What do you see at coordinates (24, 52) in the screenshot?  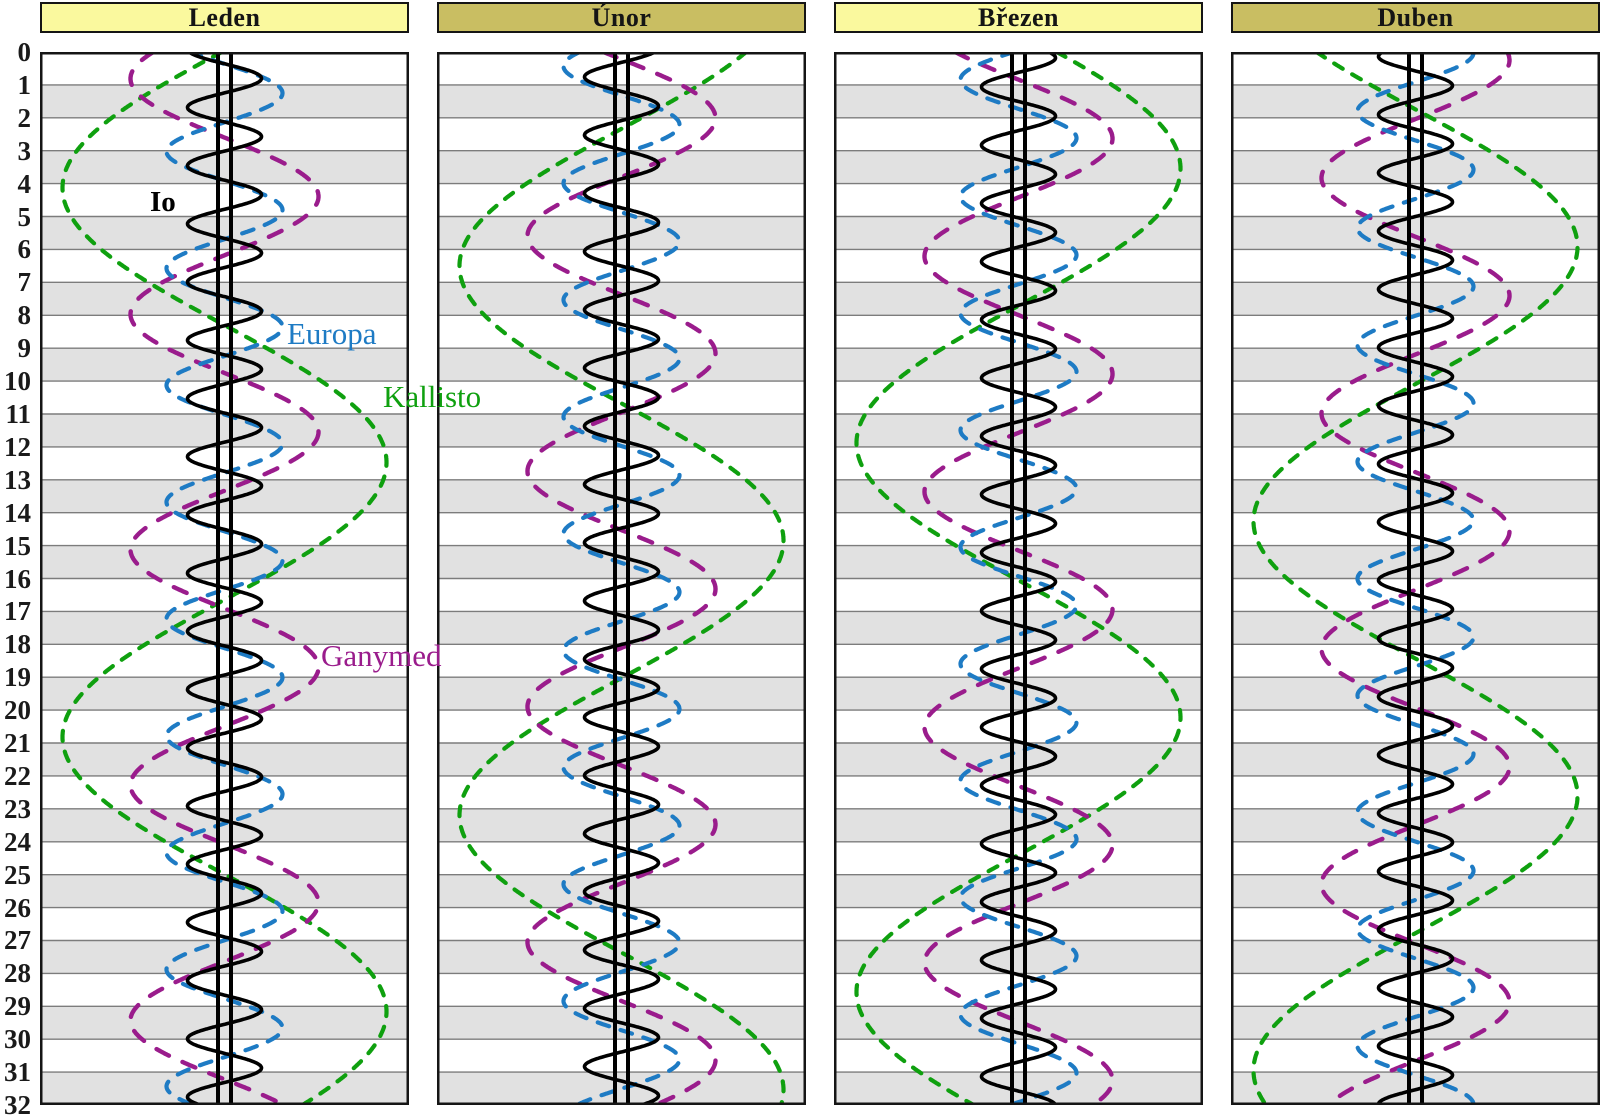 I see `day-axis-label: 0` at bounding box center [24, 52].